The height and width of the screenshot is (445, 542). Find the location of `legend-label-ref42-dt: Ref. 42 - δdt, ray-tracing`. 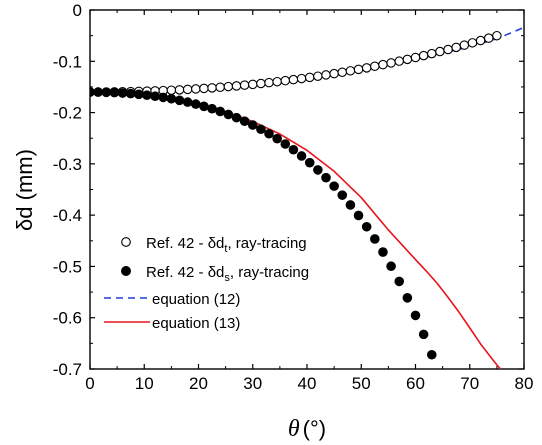

legend-label-ref42-dt: Ref. 42 - δdt, ray-tracing is located at coordinates (226, 245).